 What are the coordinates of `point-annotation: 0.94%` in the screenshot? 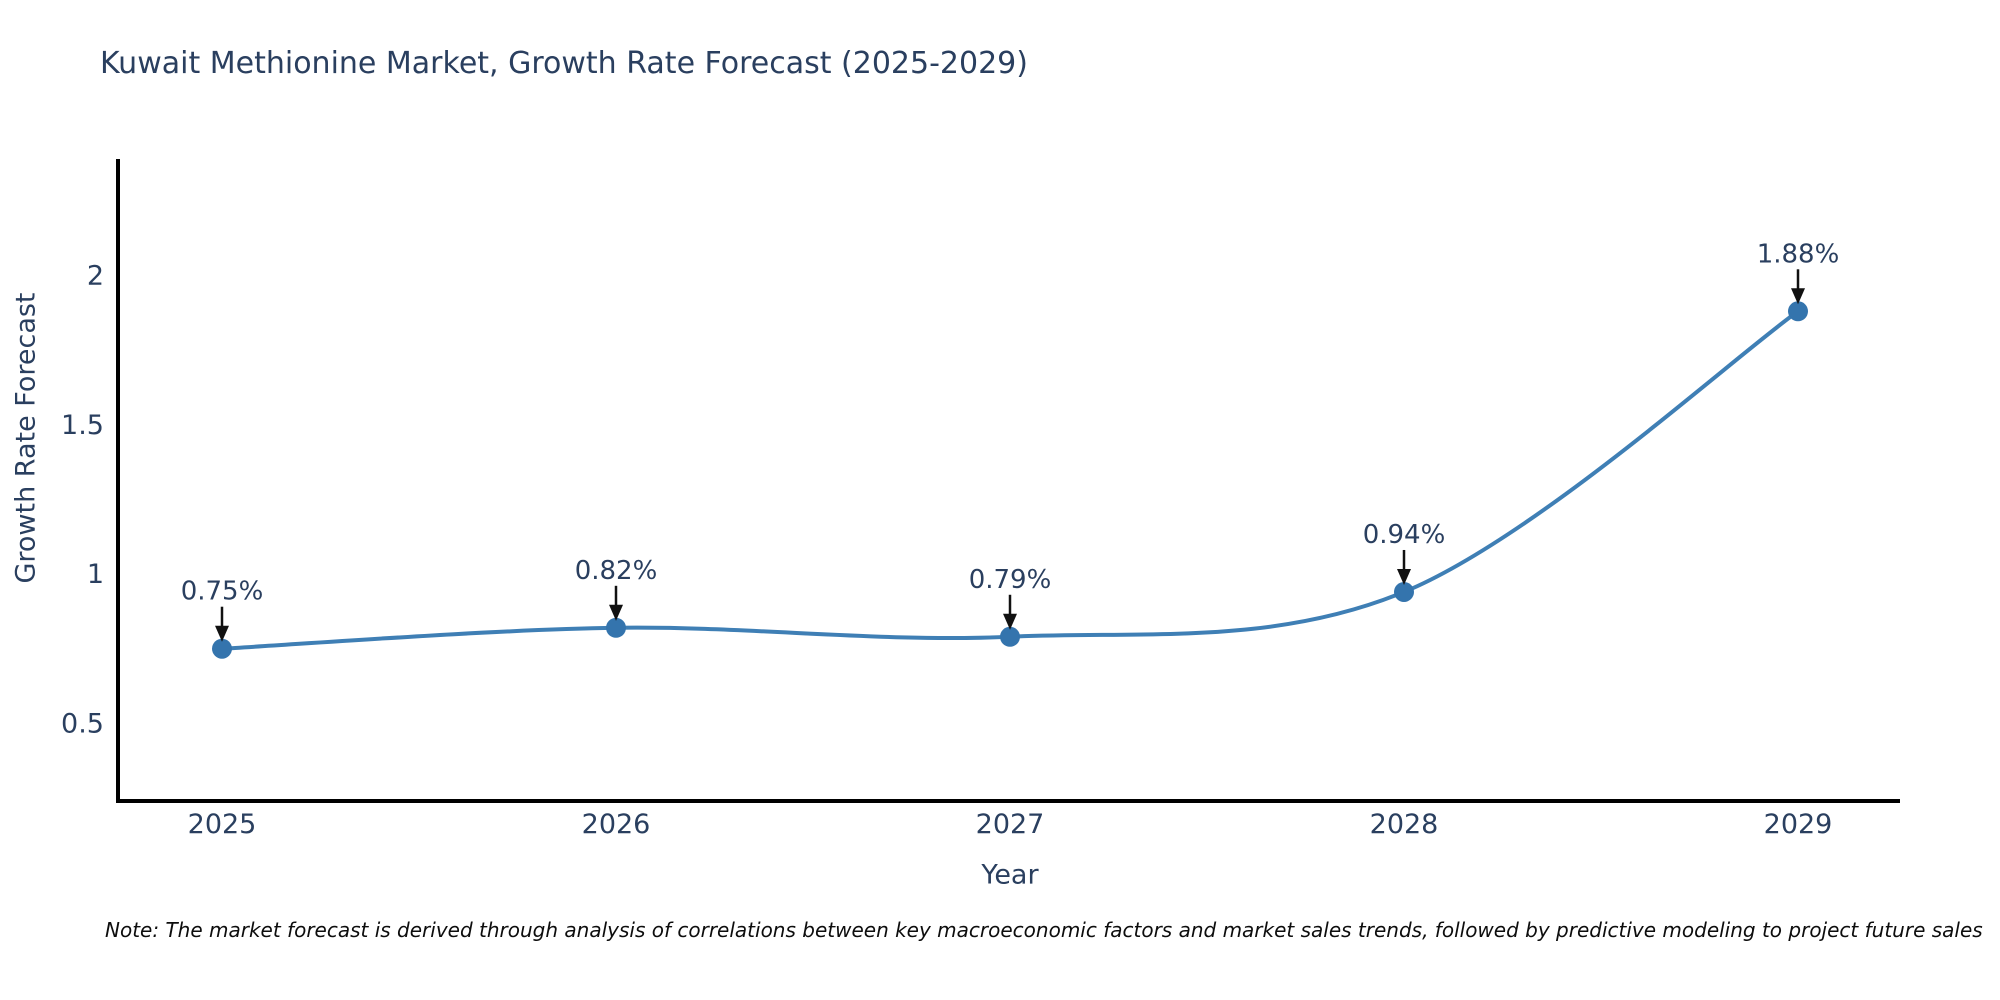 It's located at (1404, 535).